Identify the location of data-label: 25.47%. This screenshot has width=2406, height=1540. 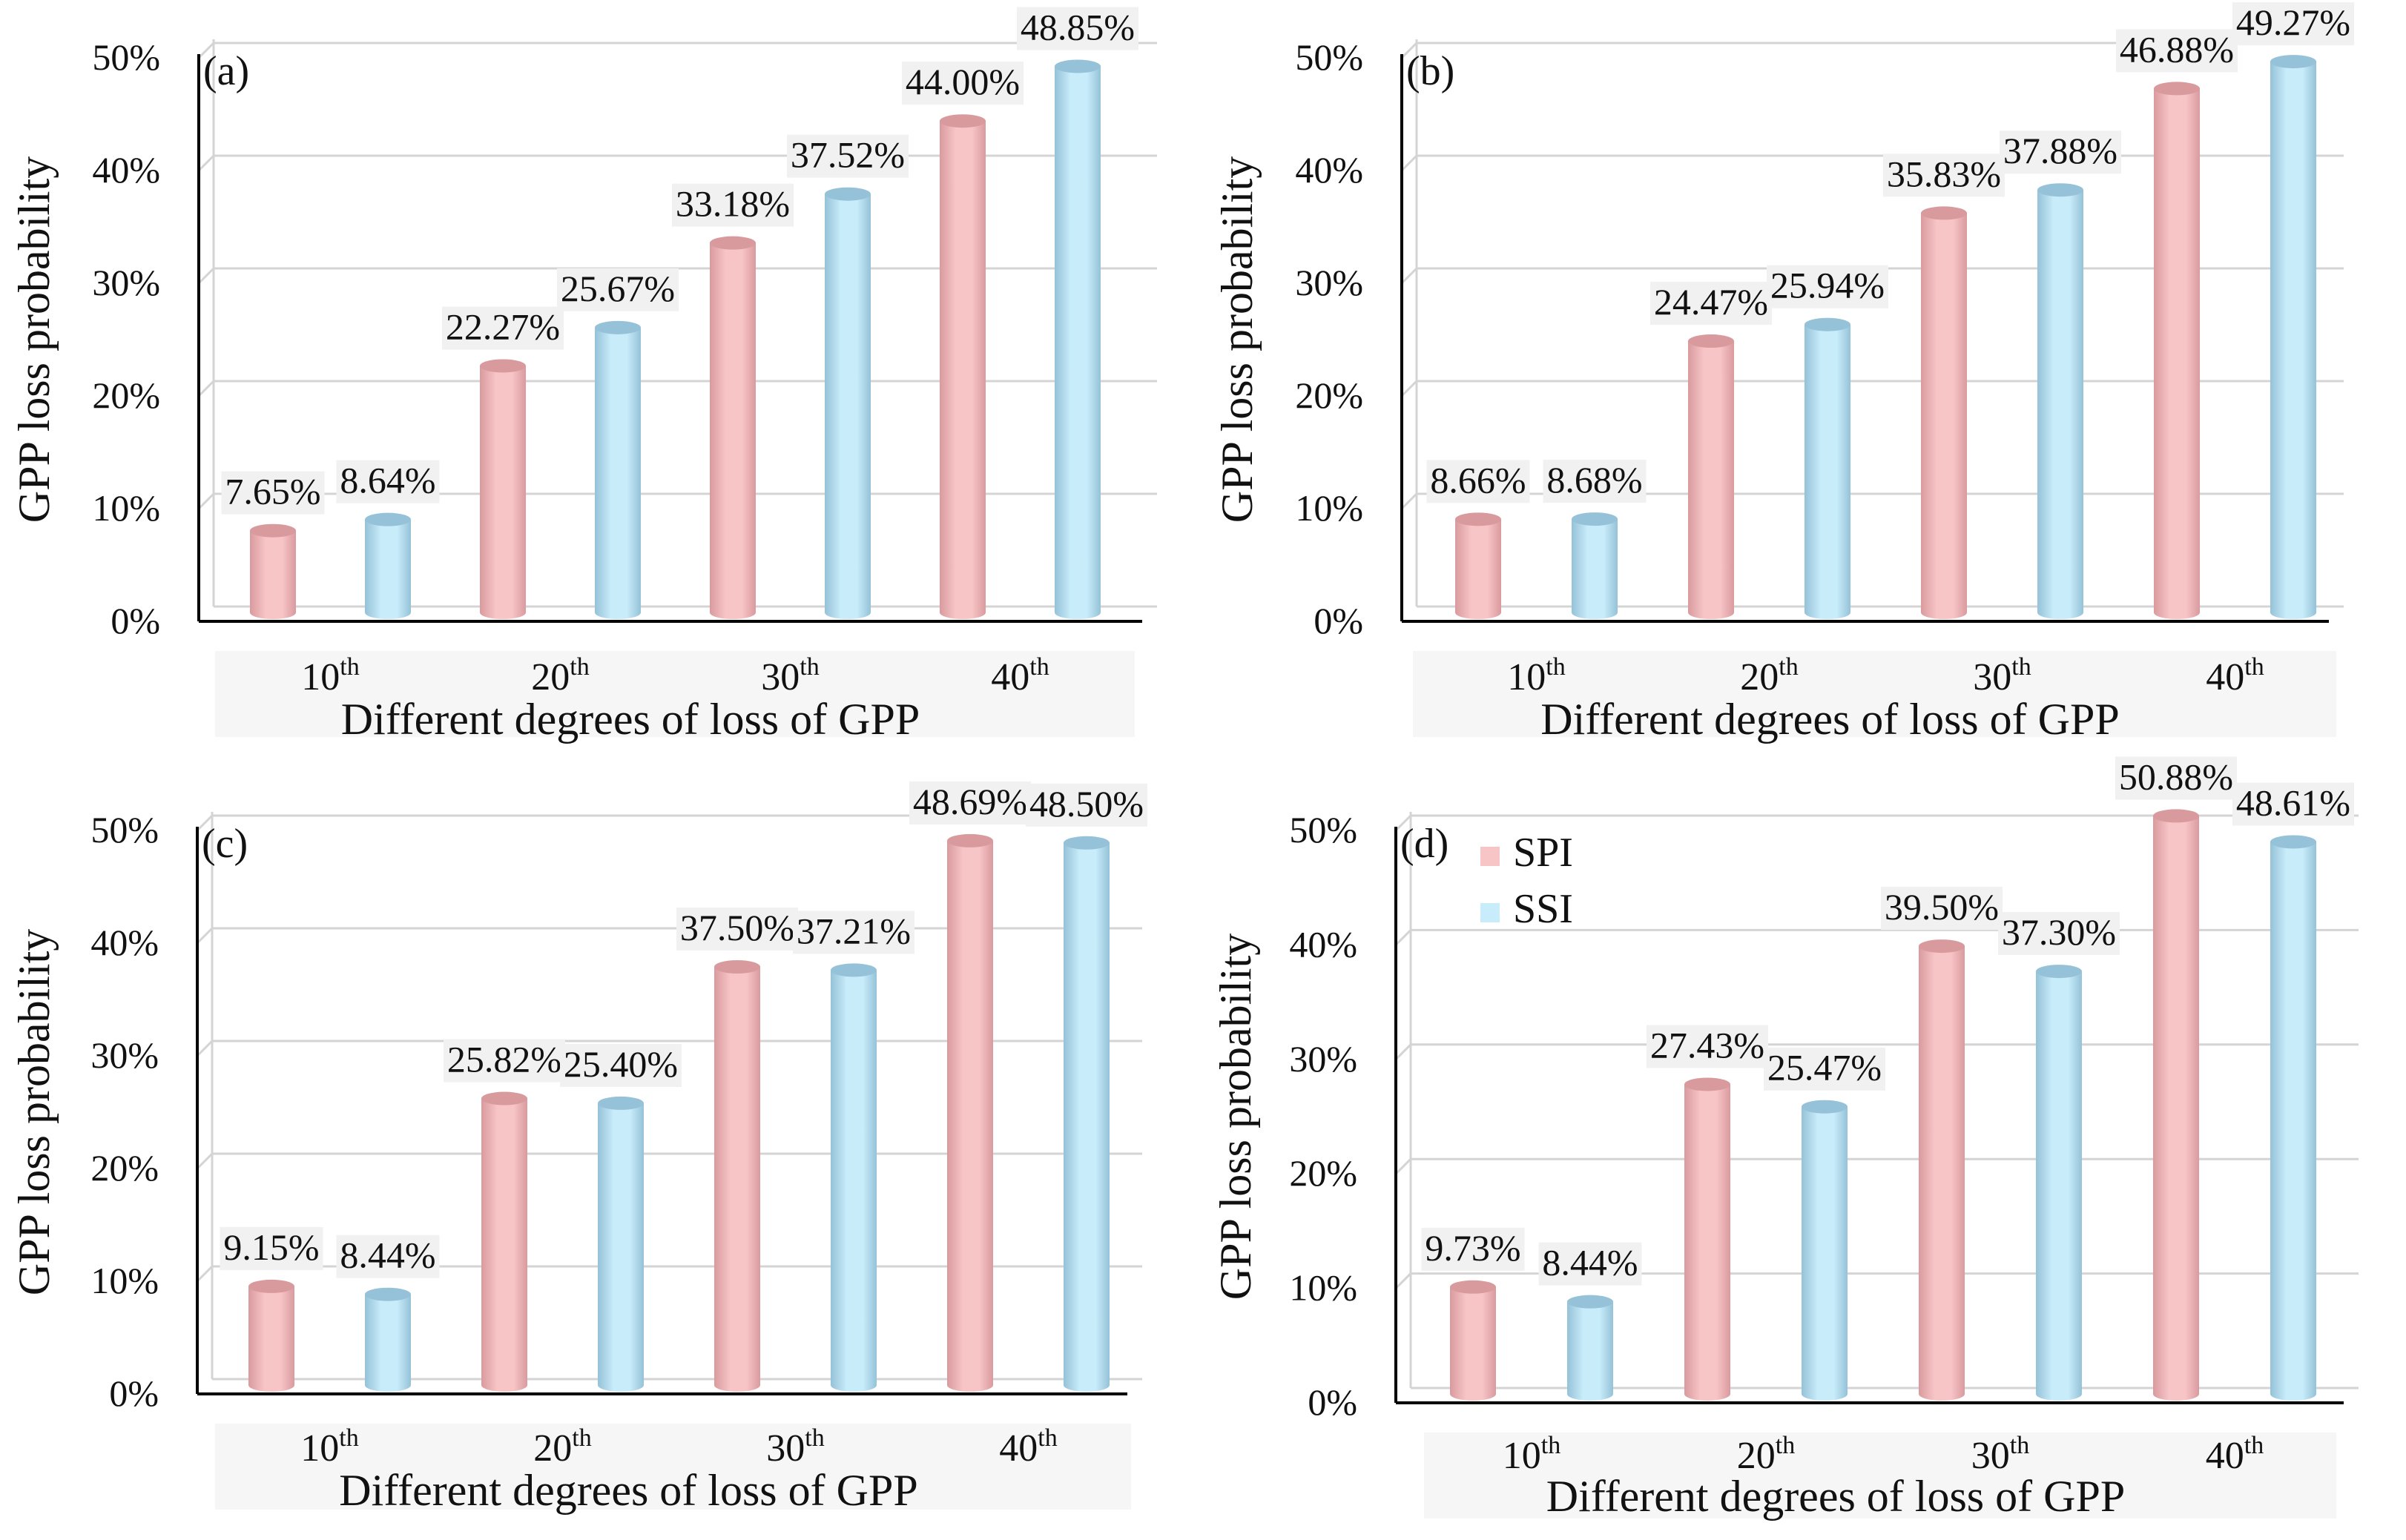
(1825, 1068).